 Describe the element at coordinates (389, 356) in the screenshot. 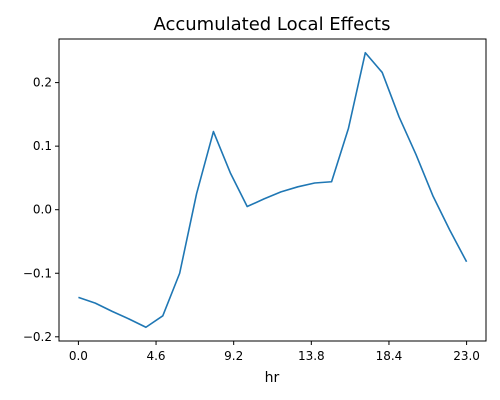

I see `x-tick-label: 18.4` at that location.